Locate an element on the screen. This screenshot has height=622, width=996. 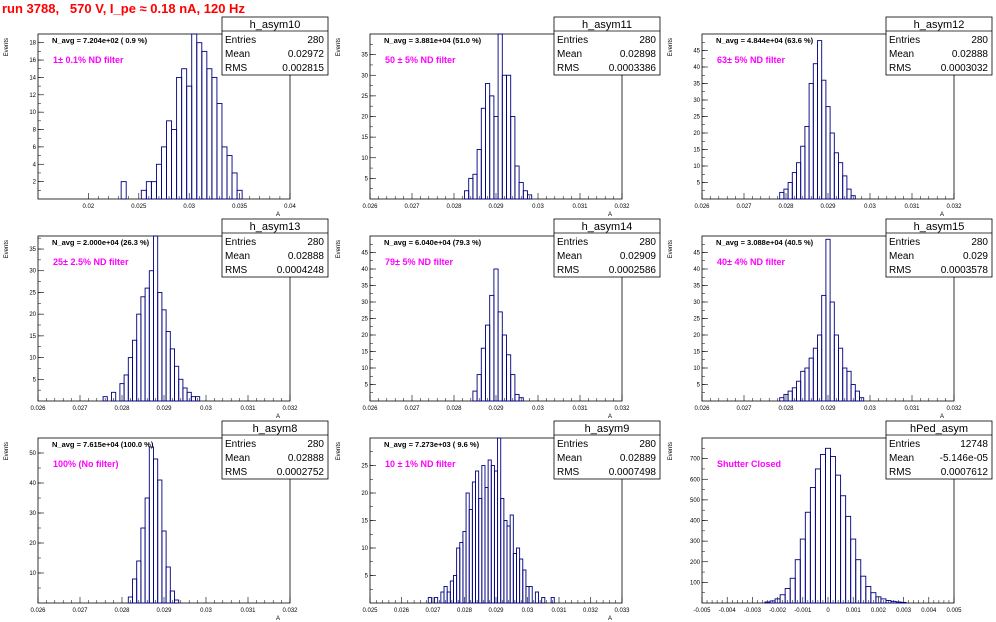
stats-key: Mean is located at coordinates (569, 54).